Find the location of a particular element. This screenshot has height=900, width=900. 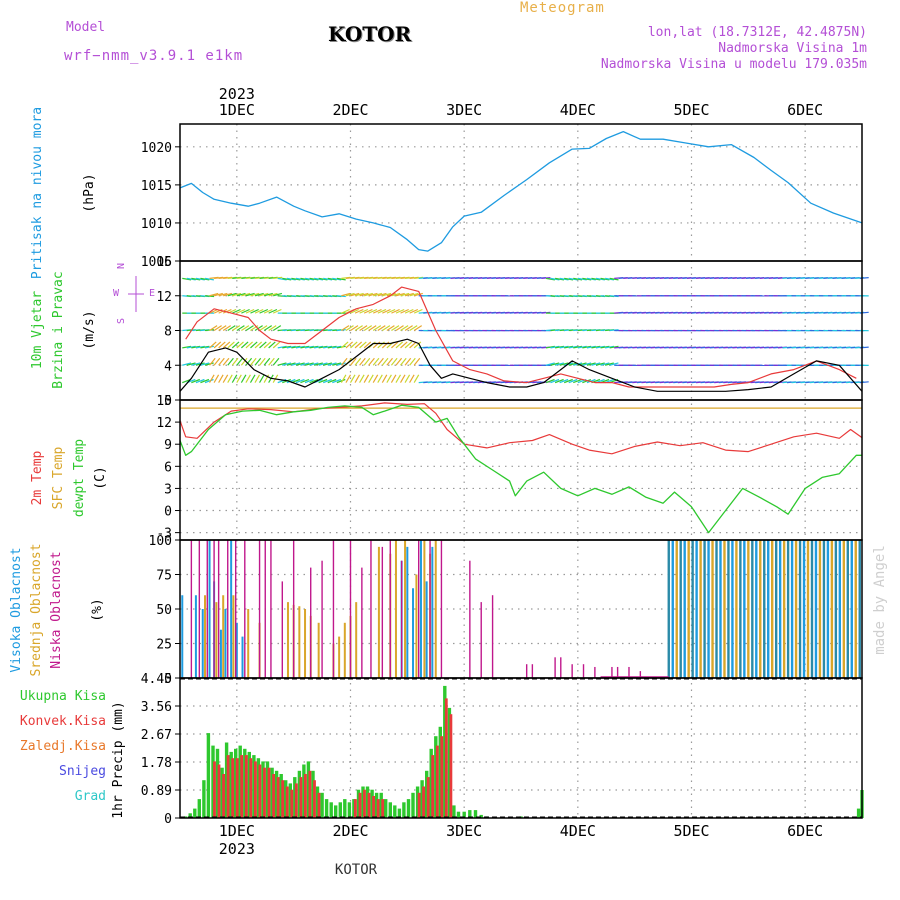

wind-tick-label: 8 is located at coordinates (168, 332).